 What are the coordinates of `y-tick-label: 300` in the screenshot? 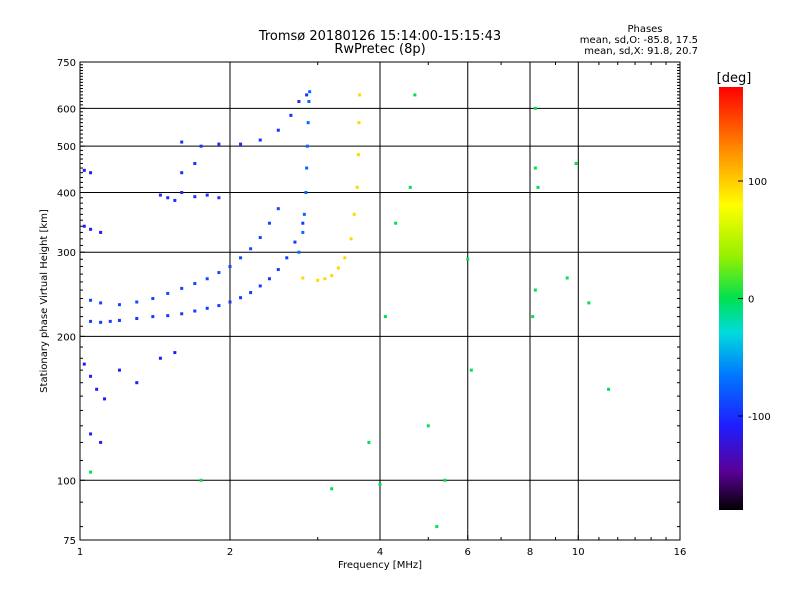 It's located at (66, 253).